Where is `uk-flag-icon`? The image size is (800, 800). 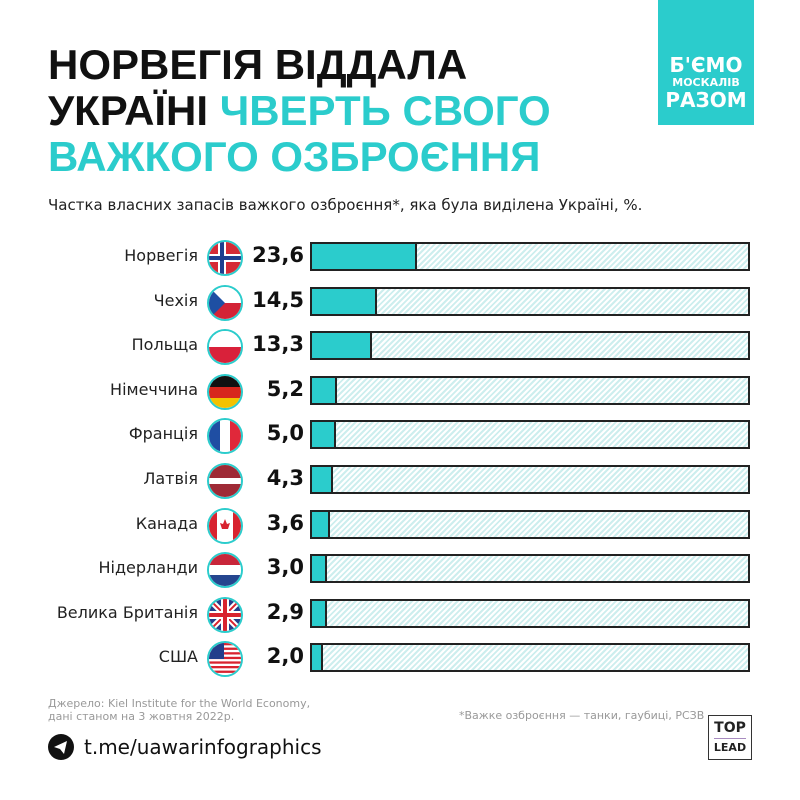
uk-flag-icon is located at coordinates (225, 614).